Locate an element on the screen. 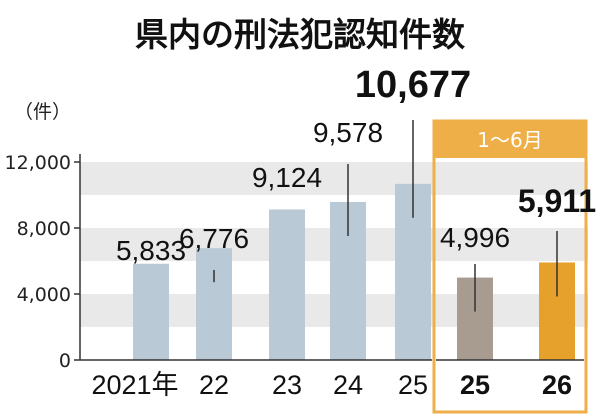  x-tick-label: 23 is located at coordinates (287, 385).